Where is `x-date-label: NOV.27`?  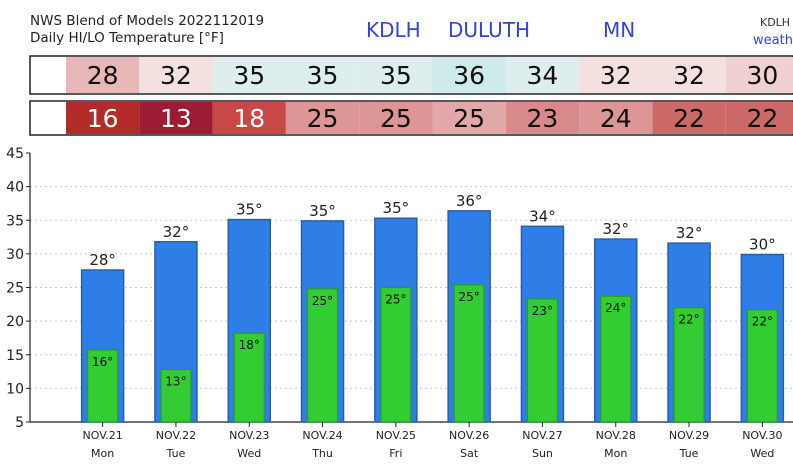
x-date-label: NOV.27 is located at coordinates (542, 435).